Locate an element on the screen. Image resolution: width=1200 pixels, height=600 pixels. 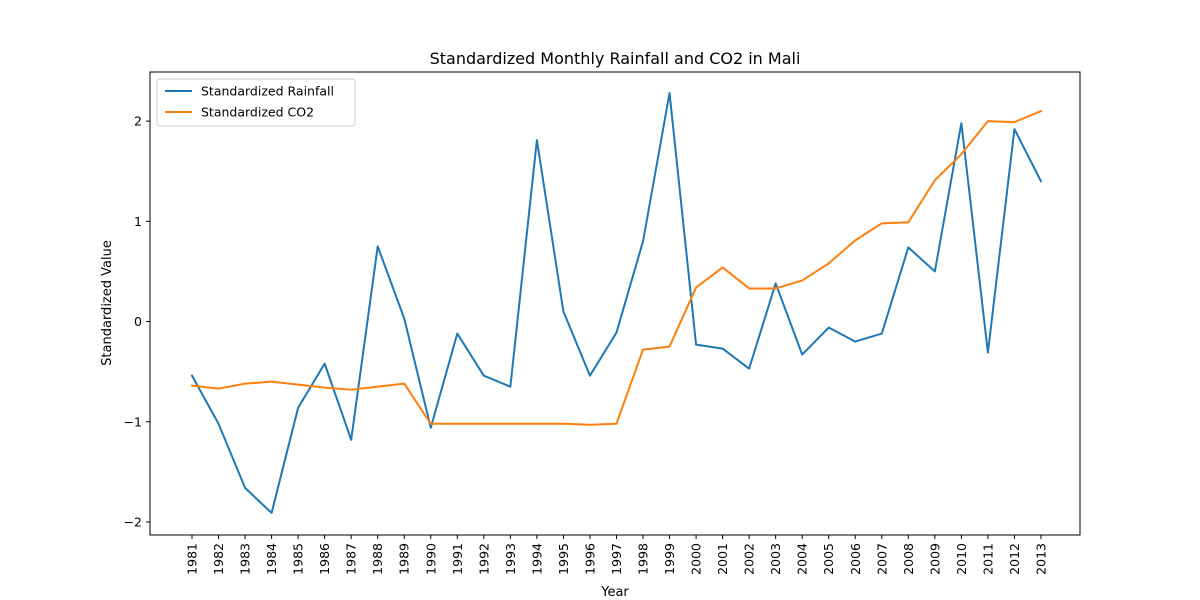
x-tick-label: 1991 is located at coordinates (457, 559).